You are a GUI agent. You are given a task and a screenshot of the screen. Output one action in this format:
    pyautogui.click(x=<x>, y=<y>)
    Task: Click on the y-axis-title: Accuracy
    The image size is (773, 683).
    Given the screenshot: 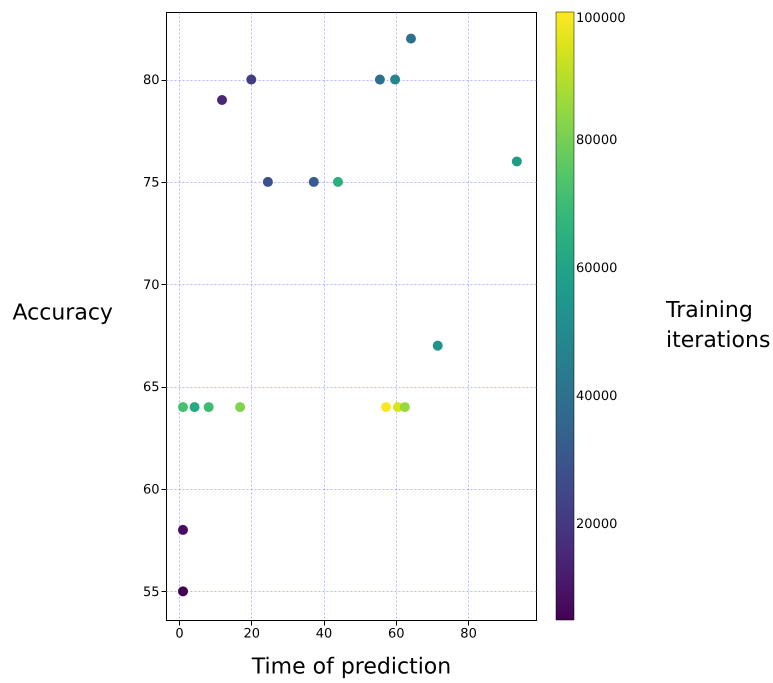 What is the action you would take?
    pyautogui.click(x=62, y=313)
    